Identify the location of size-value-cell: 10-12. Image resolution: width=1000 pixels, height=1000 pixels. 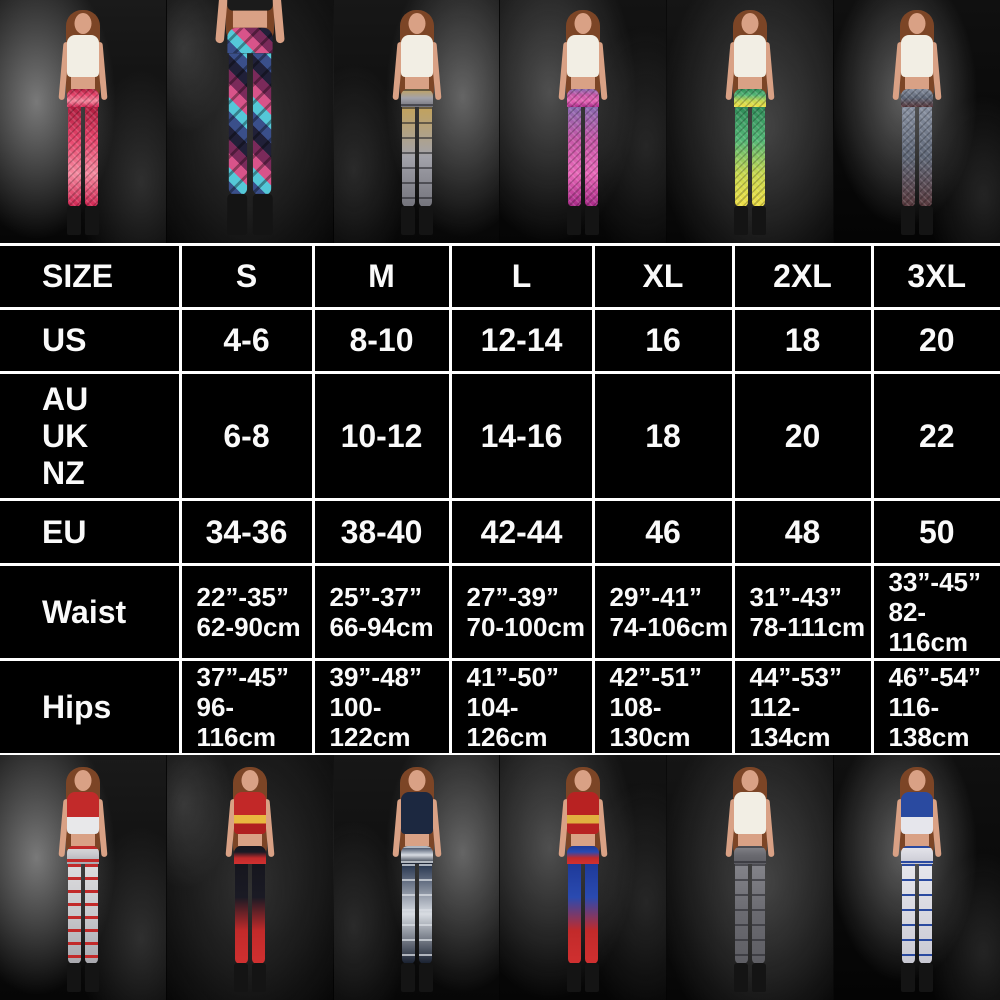
(381, 436).